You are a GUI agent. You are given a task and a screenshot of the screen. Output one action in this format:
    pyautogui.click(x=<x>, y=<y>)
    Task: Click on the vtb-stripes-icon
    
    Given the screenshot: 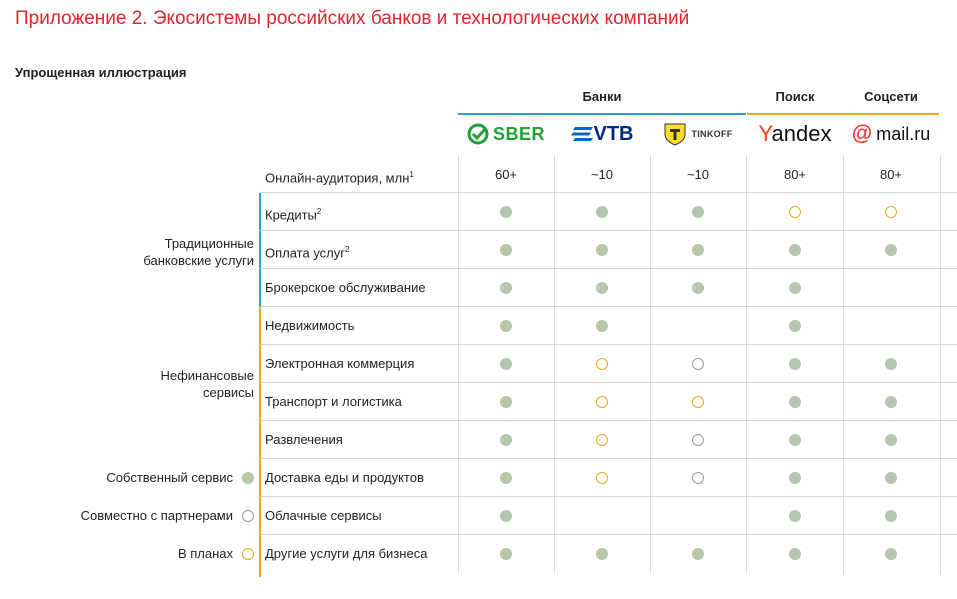 What is the action you would take?
    pyautogui.click(x=581, y=134)
    